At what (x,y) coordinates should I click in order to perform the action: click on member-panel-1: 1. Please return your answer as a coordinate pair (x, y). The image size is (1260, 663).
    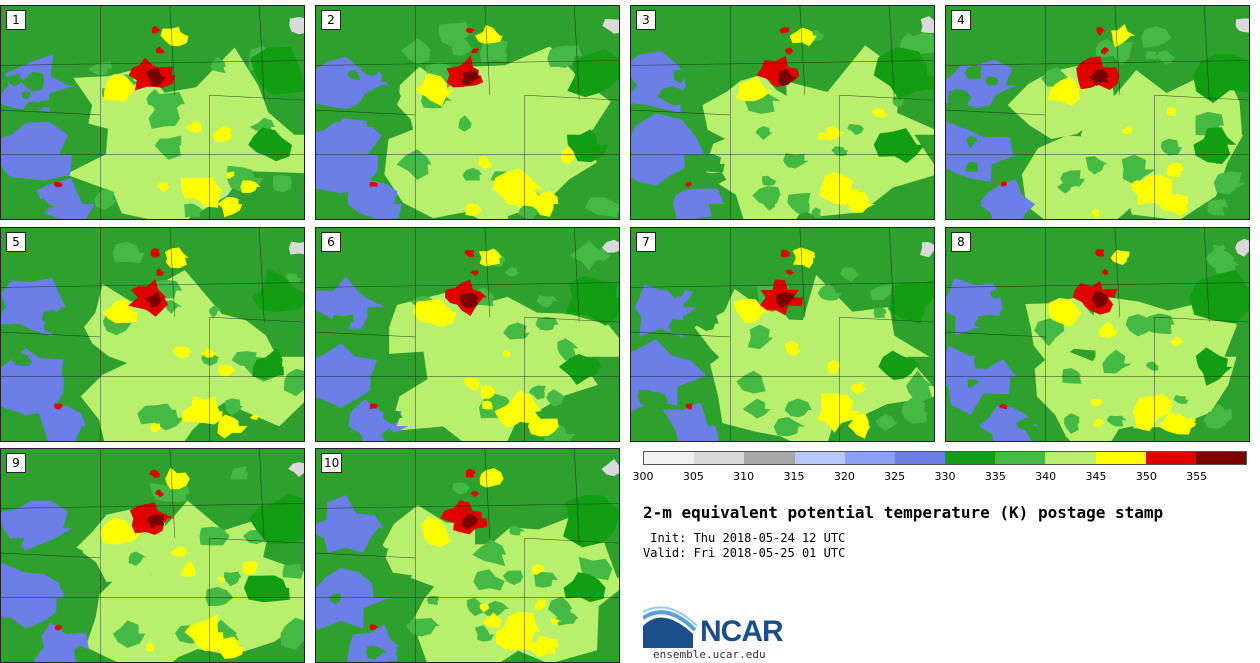
    Looking at the image, I should click on (152, 112).